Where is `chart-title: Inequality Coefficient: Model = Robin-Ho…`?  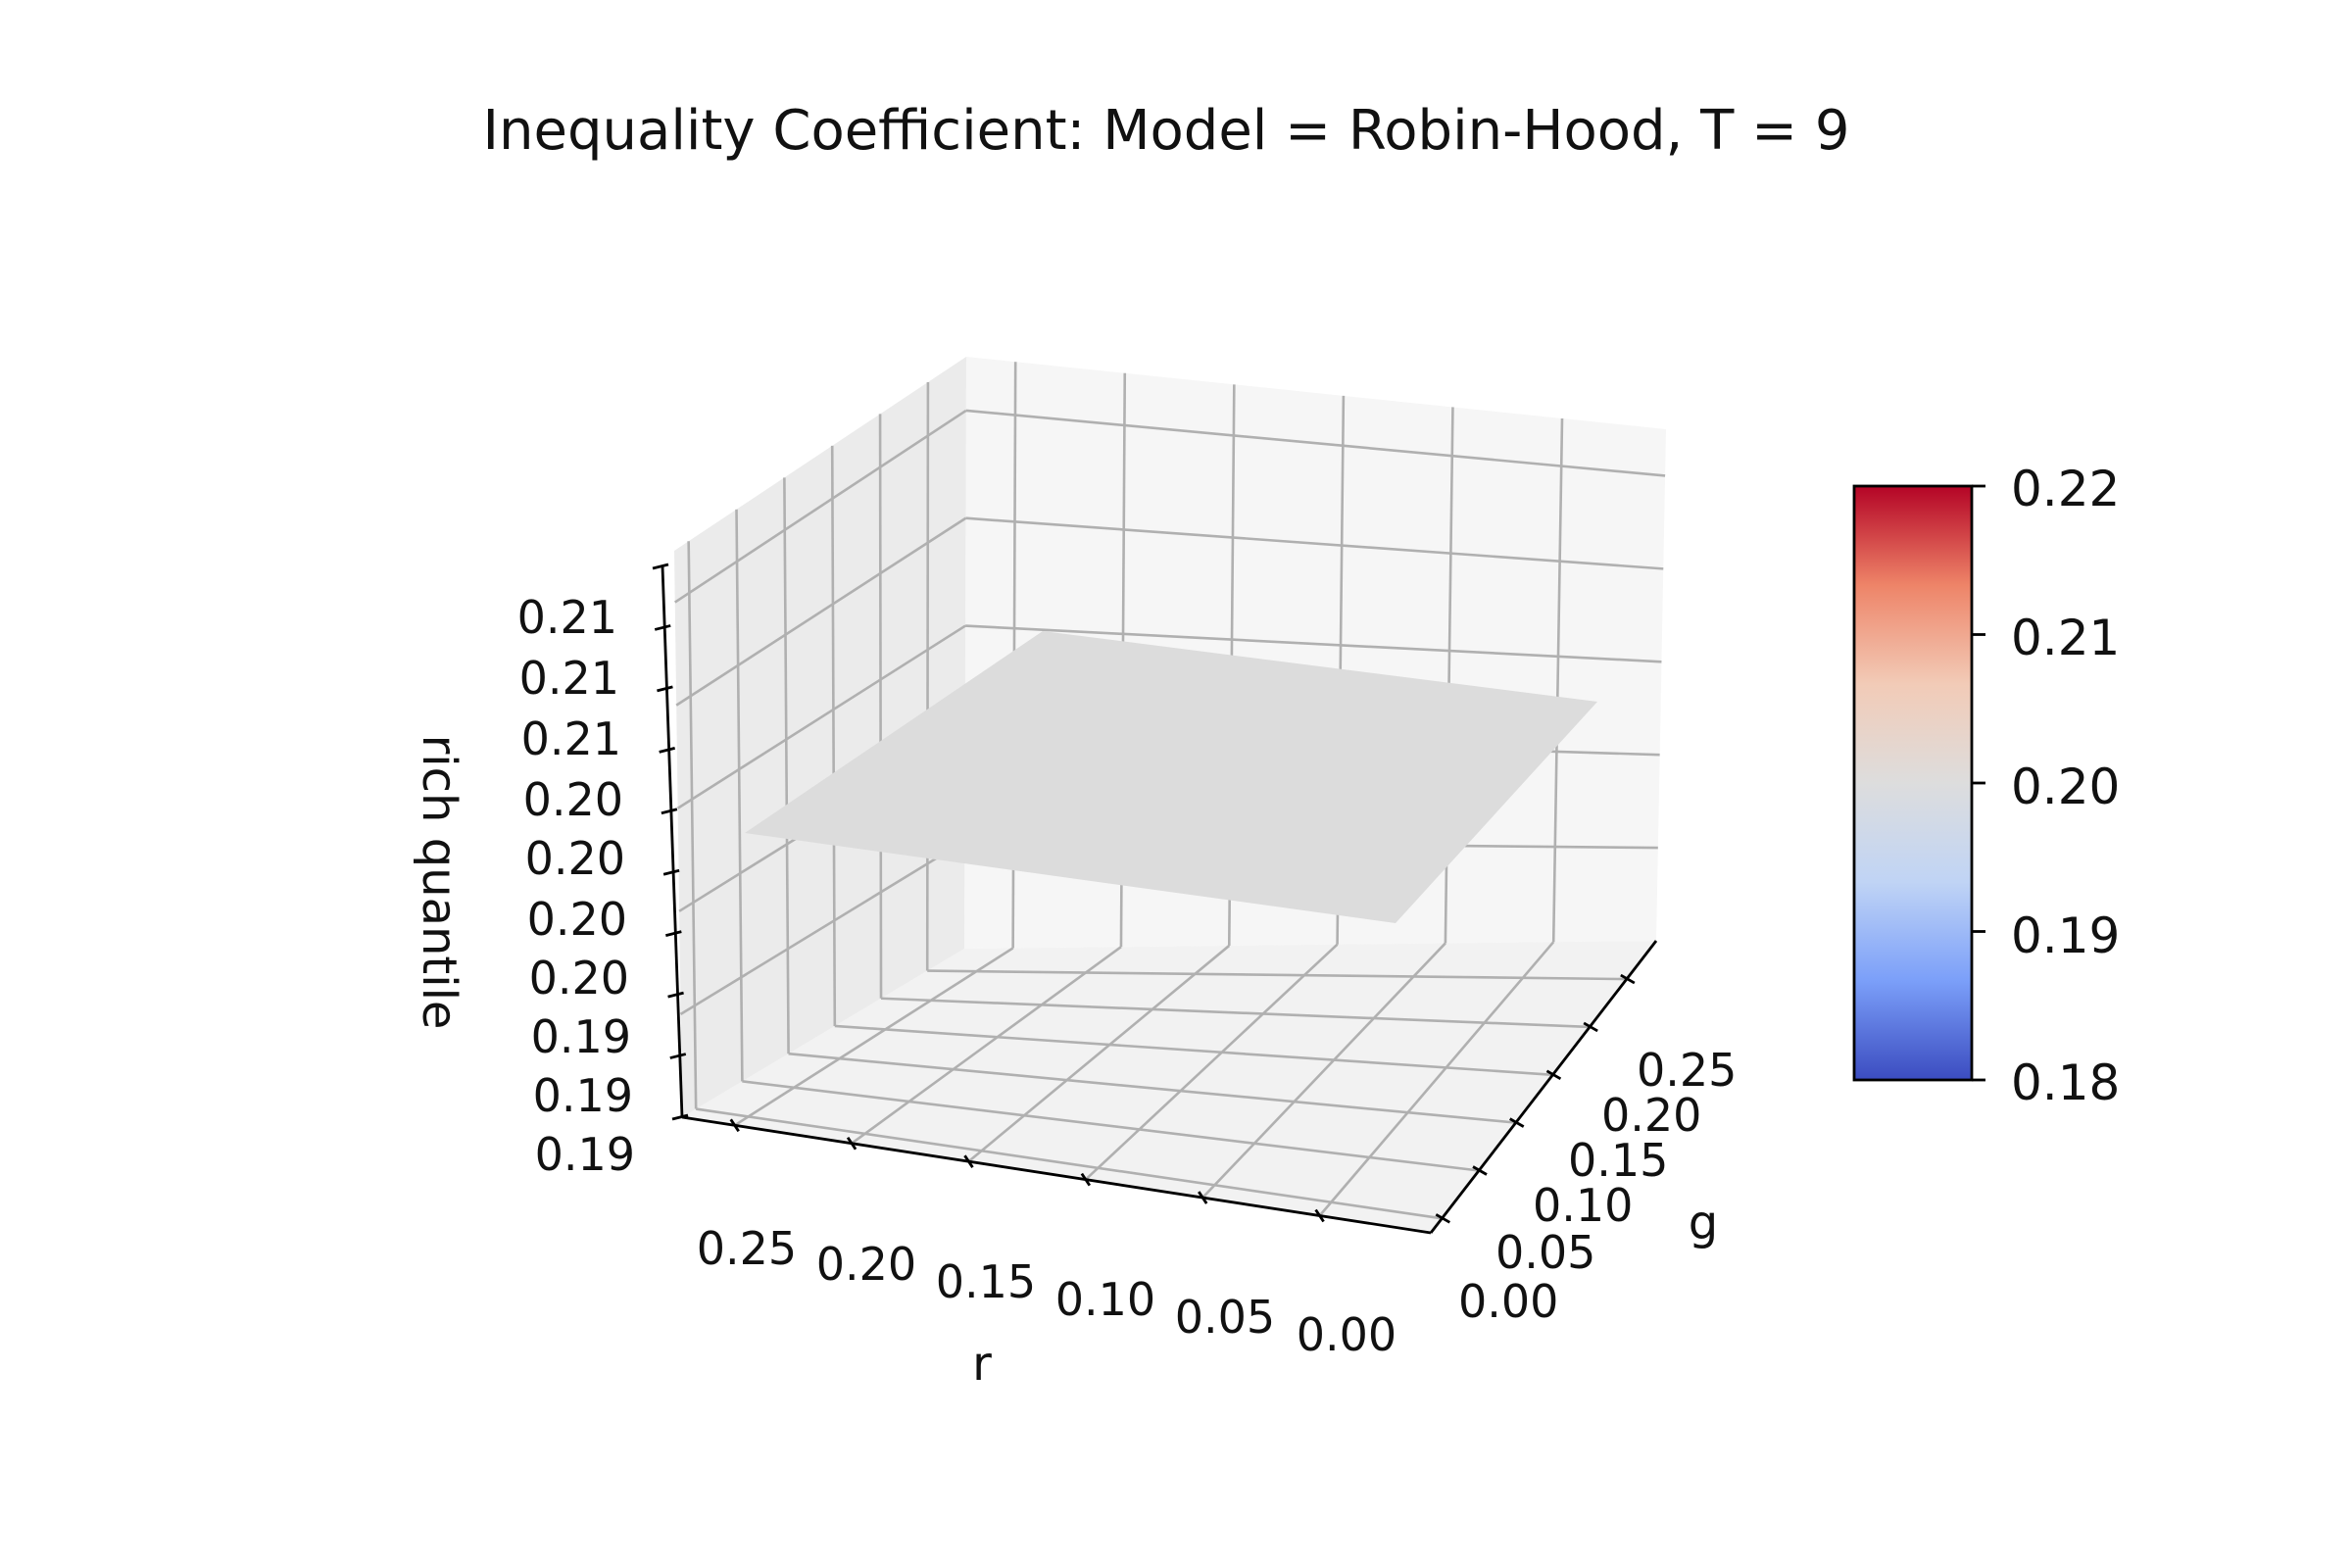 chart-title: Inequality Coefficient: Model = Robin-Ho… is located at coordinates (1166, 131).